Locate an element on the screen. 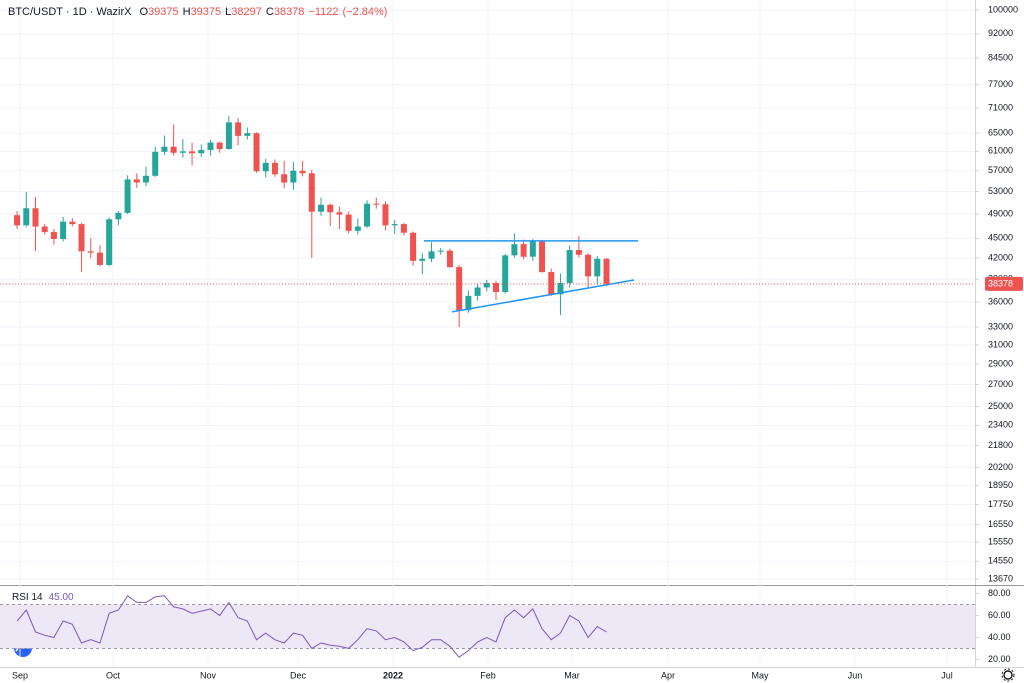 The image size is (1024, 683). y-tick-label: 60.00 is located at coordinates (999, 615).